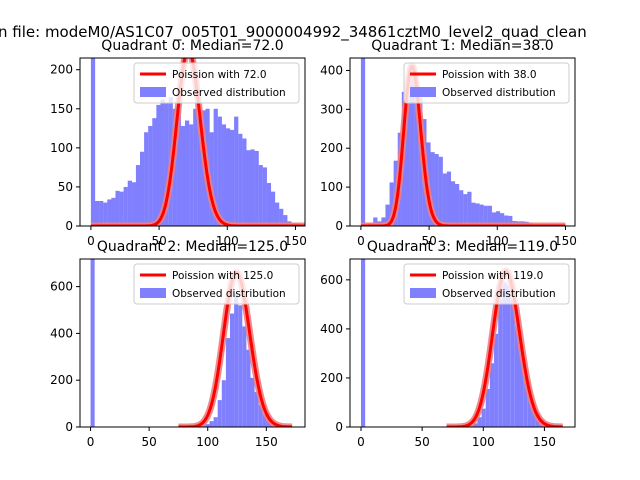  I want to click on legend-label-poisson: Poission with 119.0, so click(492, 276).